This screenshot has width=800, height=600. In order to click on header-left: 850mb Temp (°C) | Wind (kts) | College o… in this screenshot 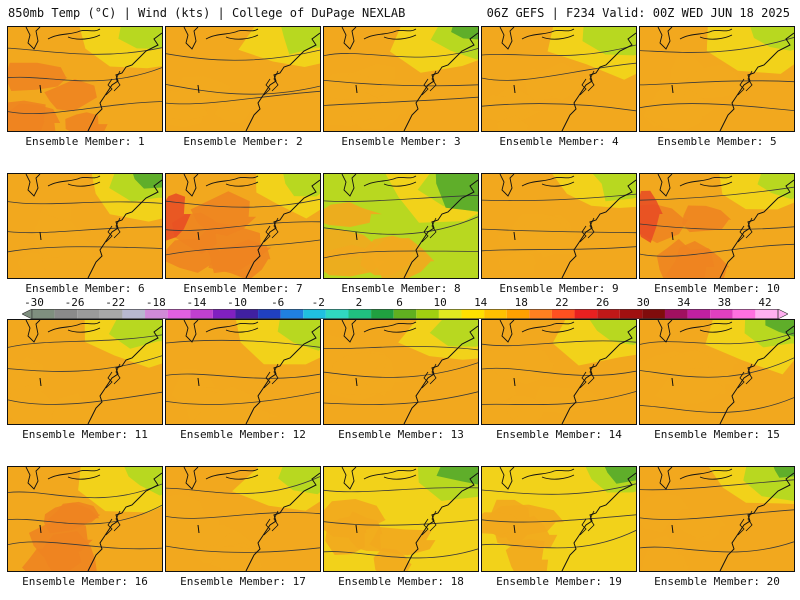, I will do `click(207, 13)`.